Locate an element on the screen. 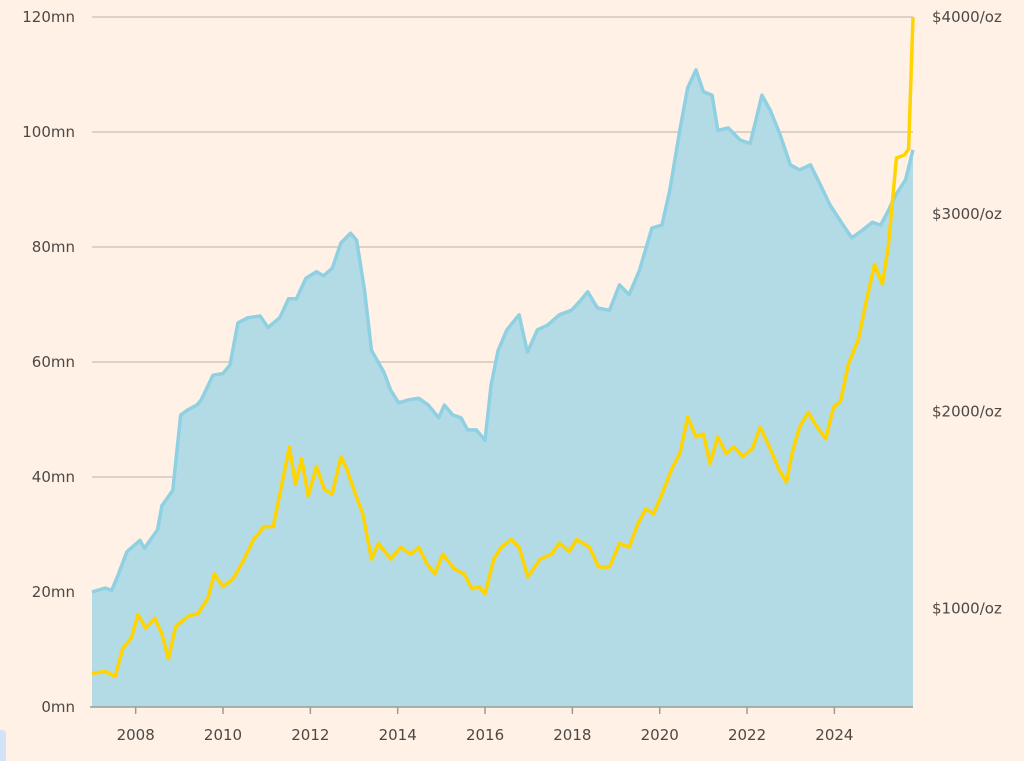 Image resolution: width=1024 pixels, height=761 pixels. left-tick-label: 20mn is located at coordinates (53, 592).